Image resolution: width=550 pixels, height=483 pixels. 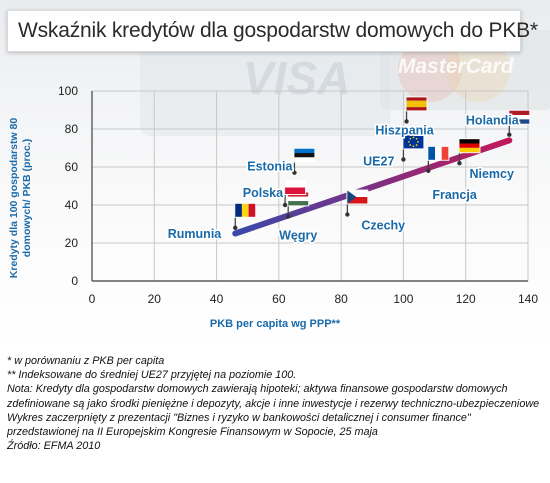 I want to click on background-mastercard-circle-left, so click(x=430, y=70).